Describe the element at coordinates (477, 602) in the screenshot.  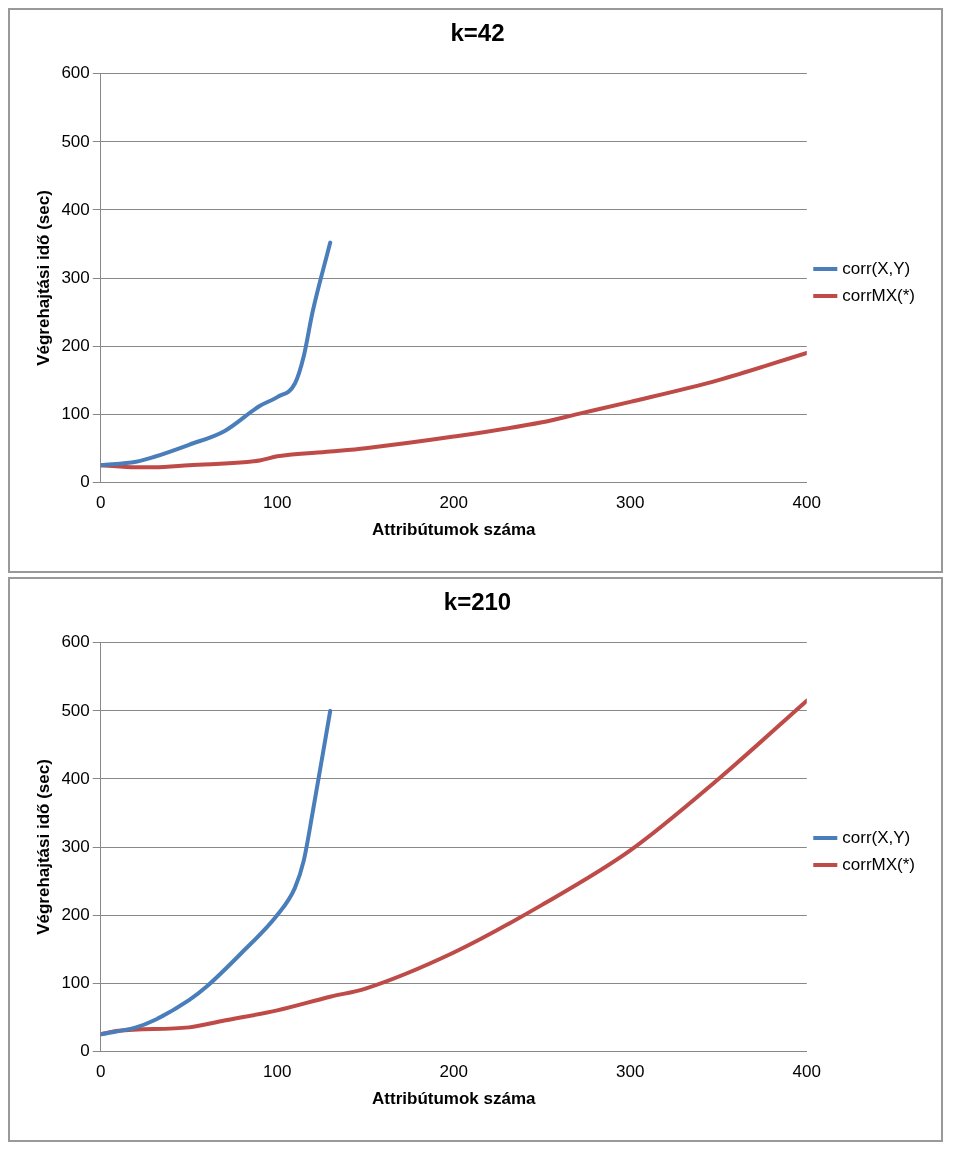
I see `chart-title: k=210` at that location.